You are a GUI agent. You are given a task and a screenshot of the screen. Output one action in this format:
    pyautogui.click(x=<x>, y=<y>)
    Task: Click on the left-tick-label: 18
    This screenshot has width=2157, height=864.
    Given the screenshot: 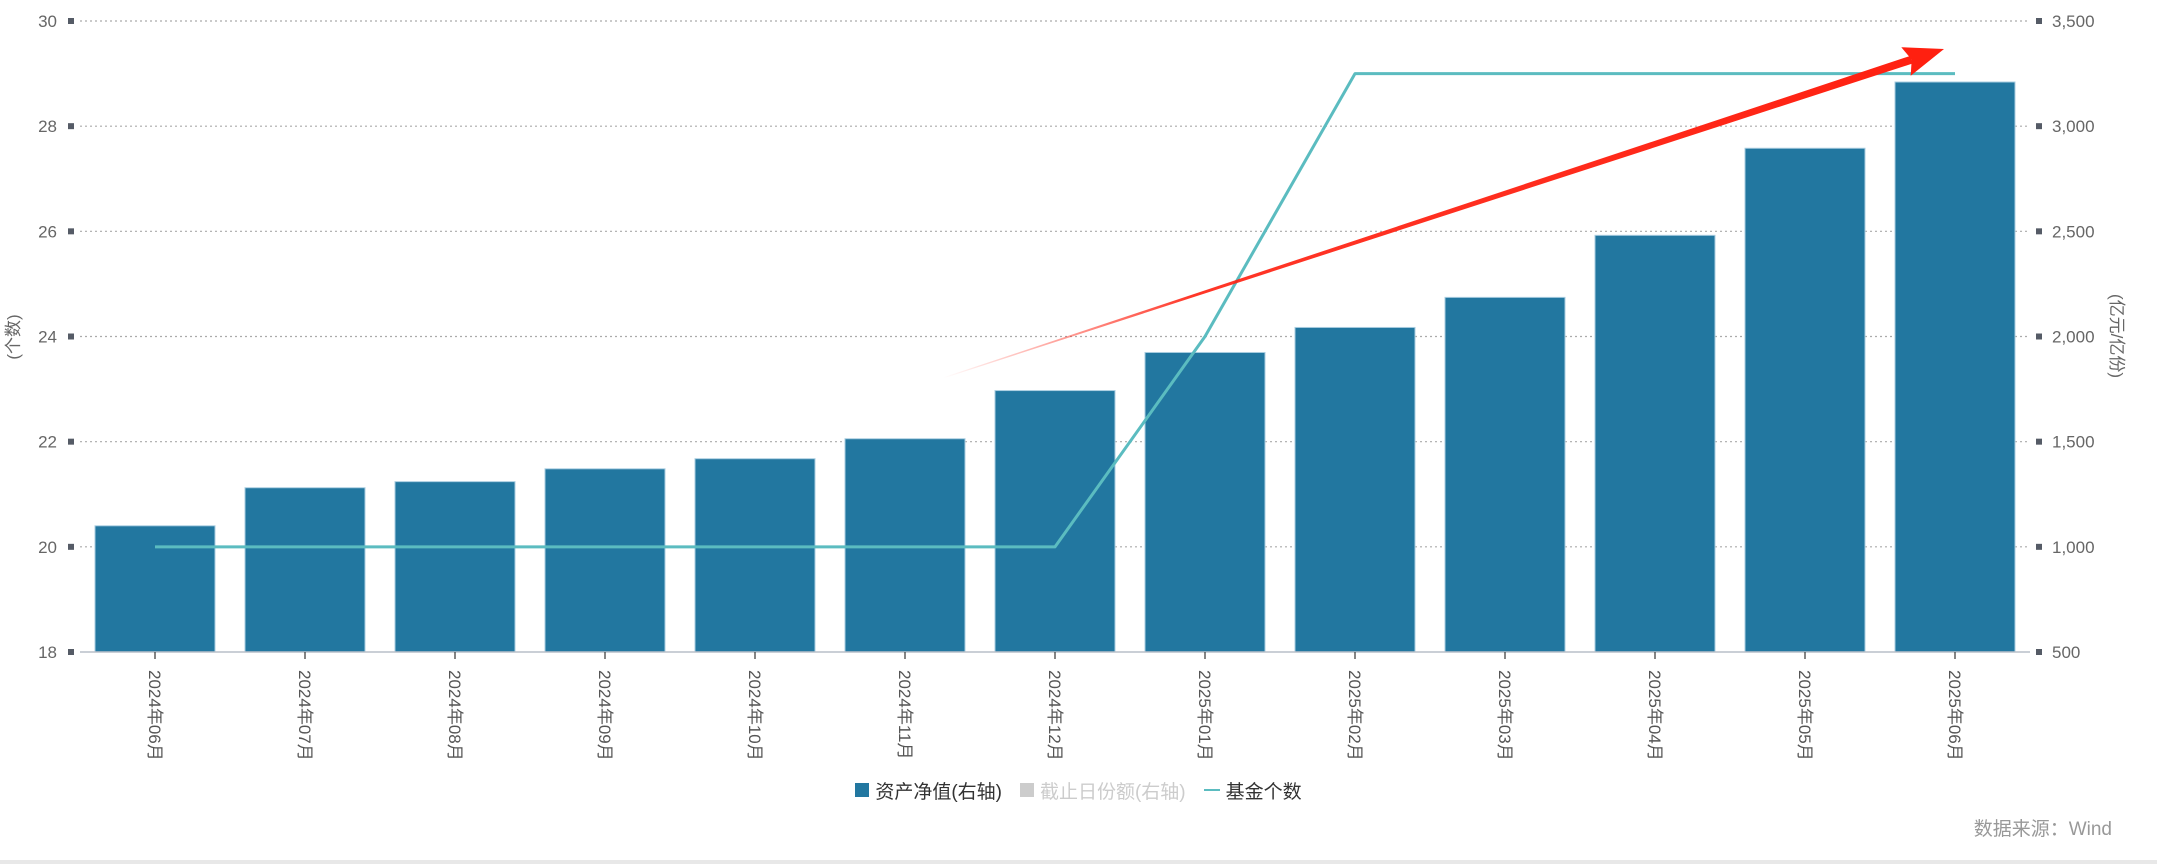 What is the action you would take?
    pyautogui.click(x=47, y=652)
    